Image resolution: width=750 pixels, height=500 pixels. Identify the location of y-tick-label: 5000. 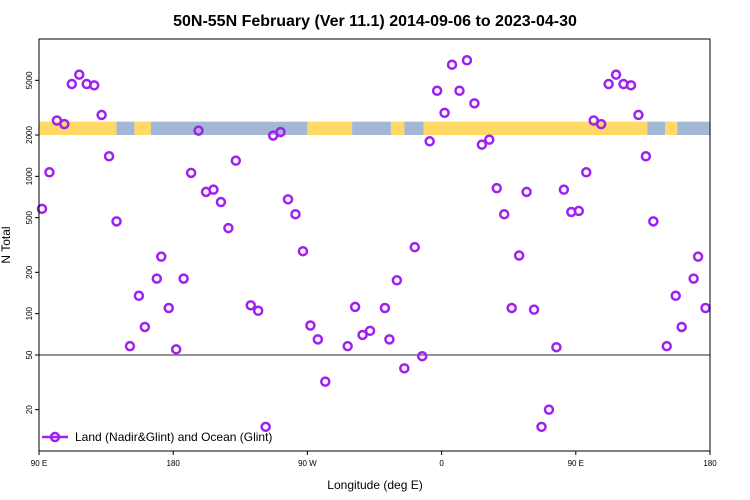
(29, 80).